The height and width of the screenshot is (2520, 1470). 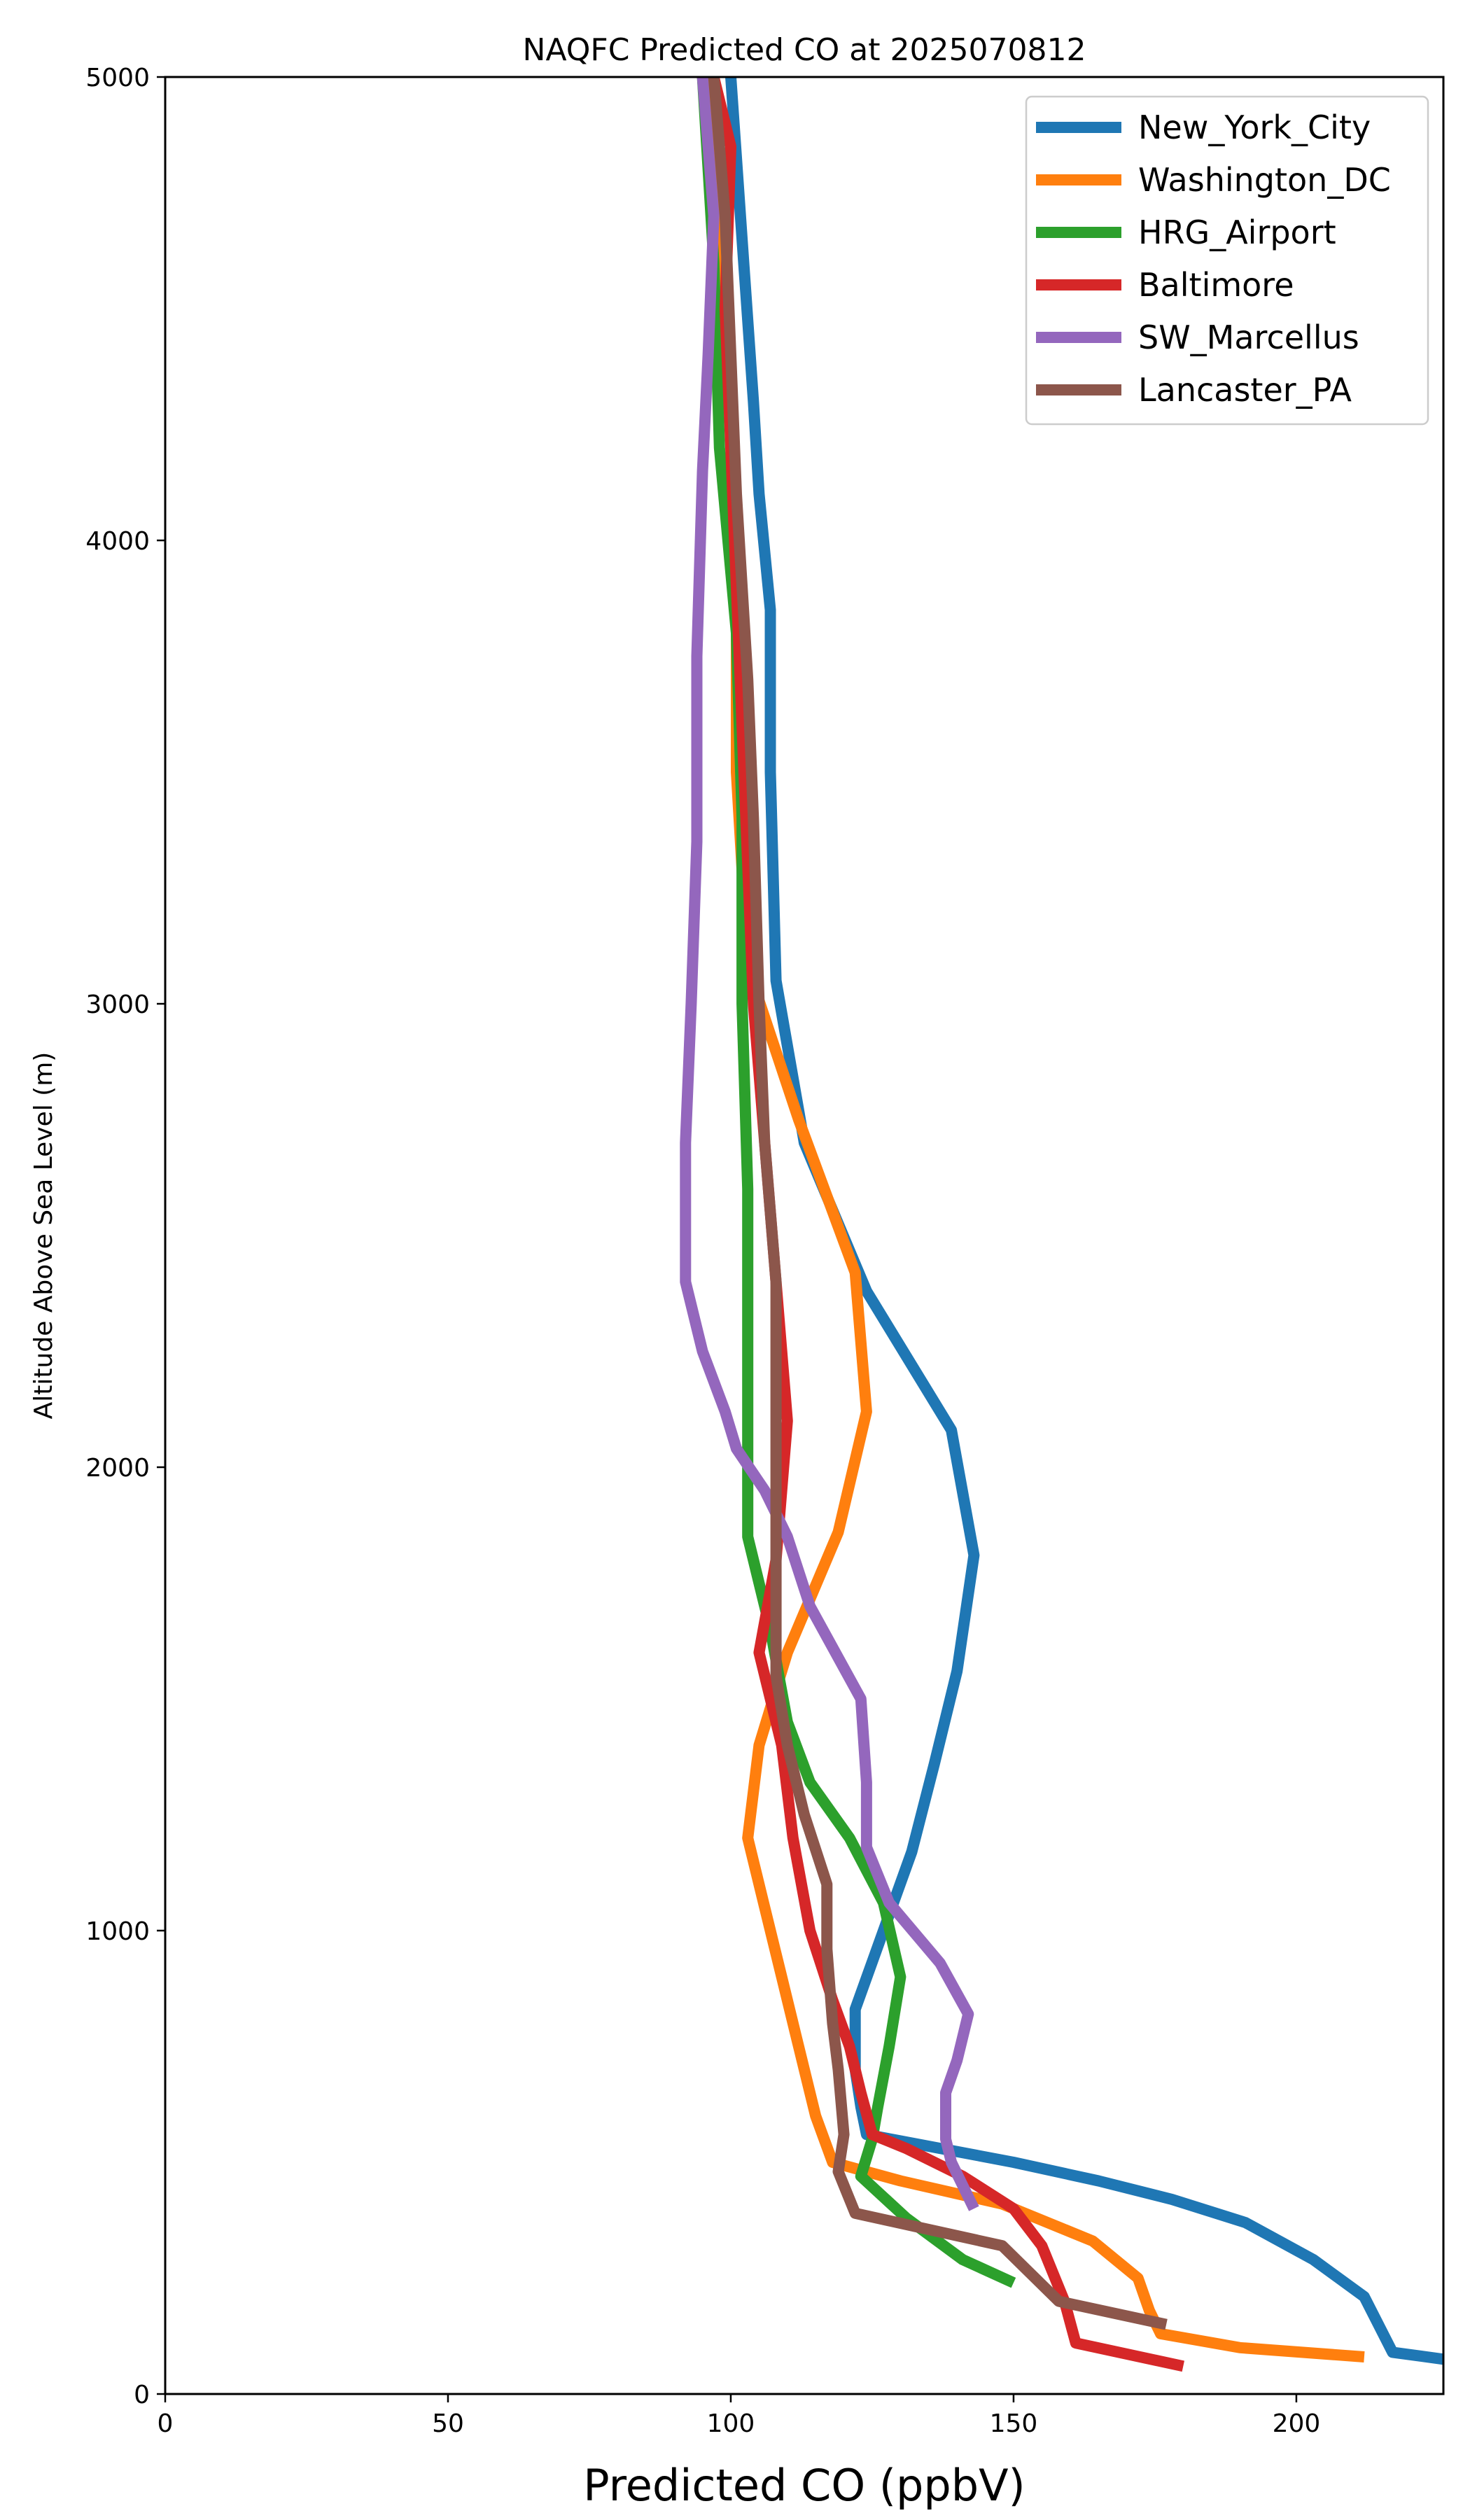 I want to click on x-tick-label: 150, so click(x=1014, y=2423).